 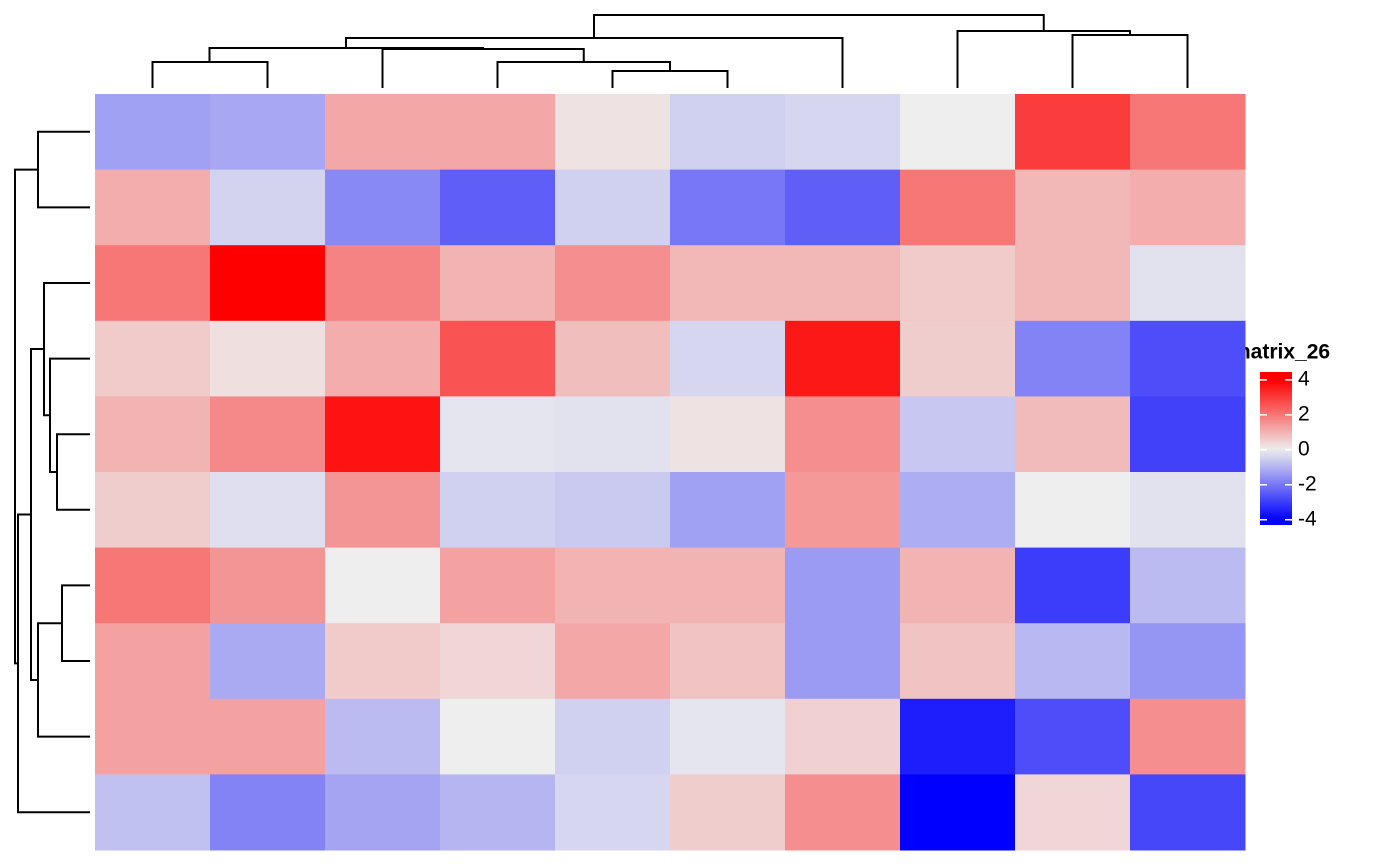 I want to click on legend-tick-label: 0, so click(x=1304, y=448).